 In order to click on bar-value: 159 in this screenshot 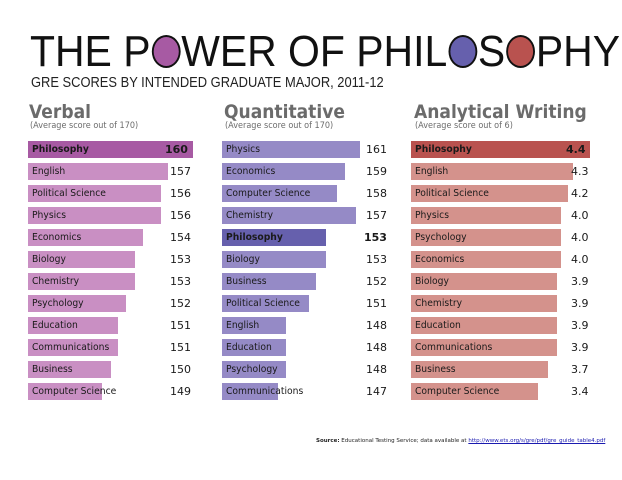, I will do `click(376, 171)`.